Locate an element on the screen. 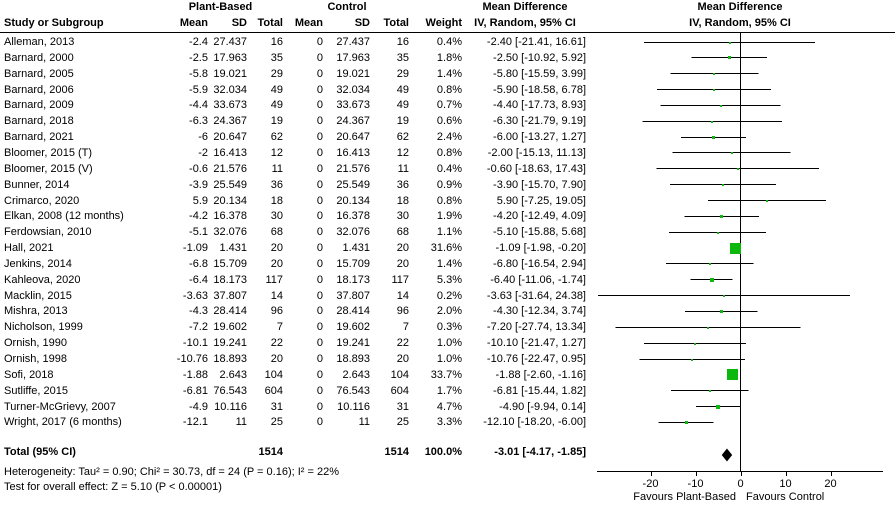 This screenshot has width=895, height=512. study-name: Barnard, 2006 is located at coordinates (39, 89).